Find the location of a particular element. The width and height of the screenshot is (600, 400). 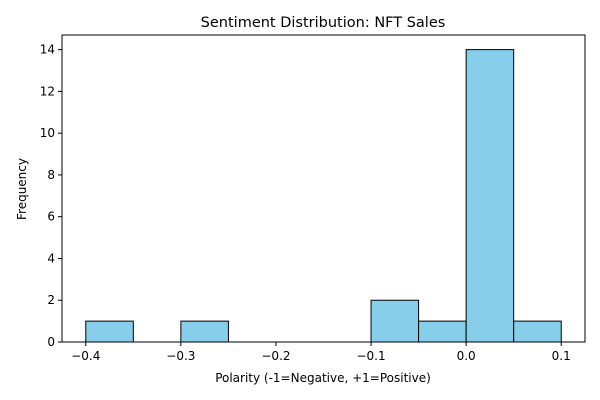

y-tick-label: 10 is located at coordinates (47, 133).